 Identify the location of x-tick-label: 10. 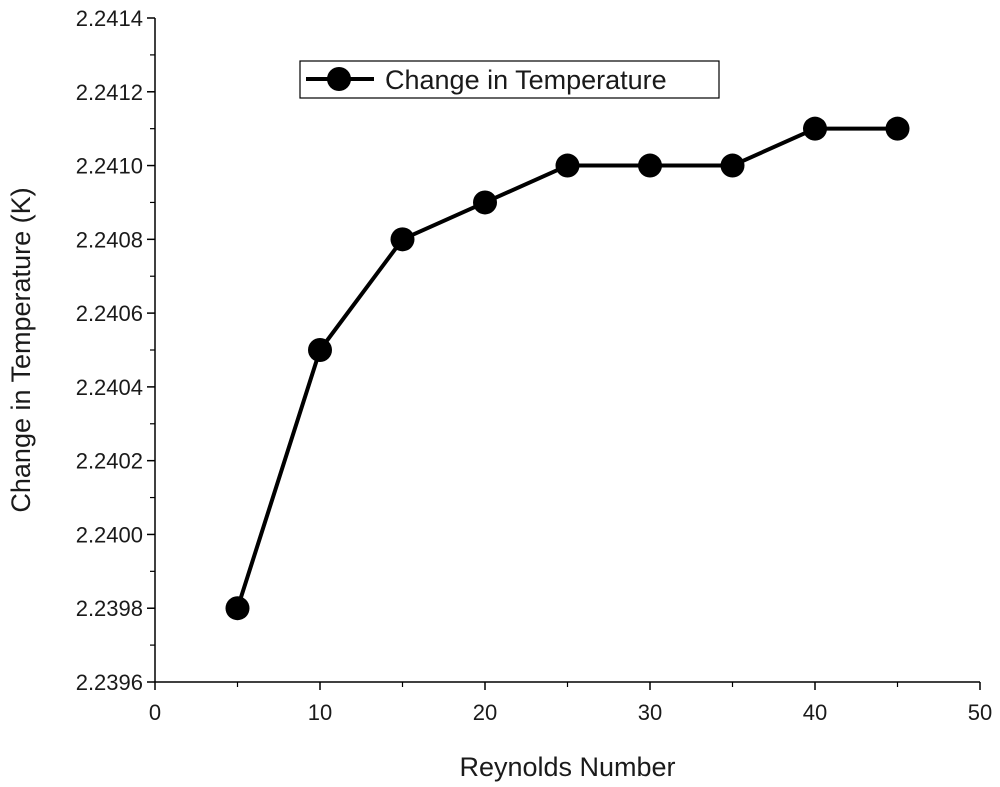
(320, 712).